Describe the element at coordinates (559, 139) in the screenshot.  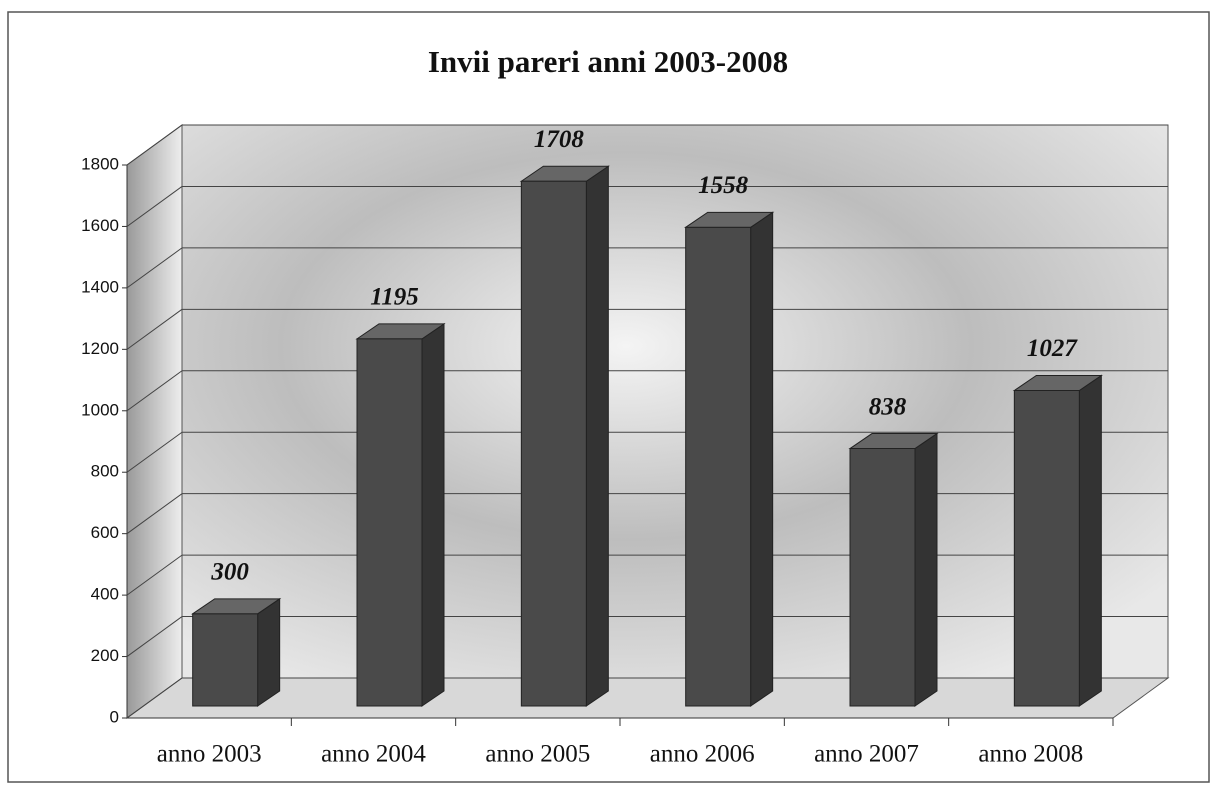
I see `value-label: 1708` at that location.